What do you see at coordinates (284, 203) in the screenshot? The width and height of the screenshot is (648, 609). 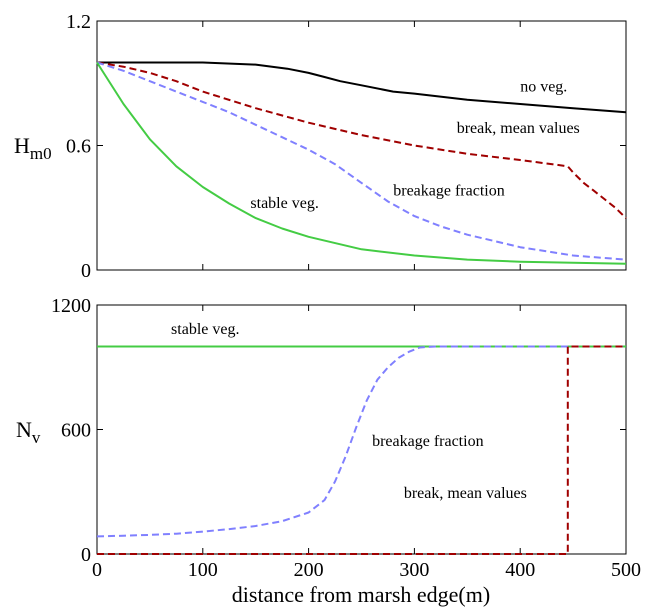 I see `annotation-3: stable veg.` at bounding box center [284, 203].